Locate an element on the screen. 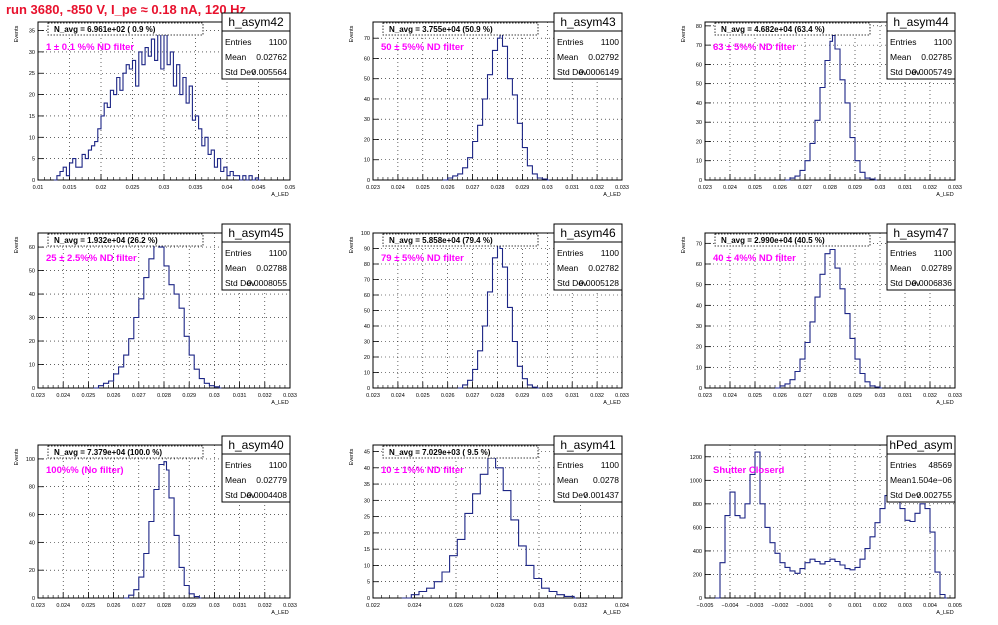  stats-value: 0.02782 is located at coordinates (603, 268).